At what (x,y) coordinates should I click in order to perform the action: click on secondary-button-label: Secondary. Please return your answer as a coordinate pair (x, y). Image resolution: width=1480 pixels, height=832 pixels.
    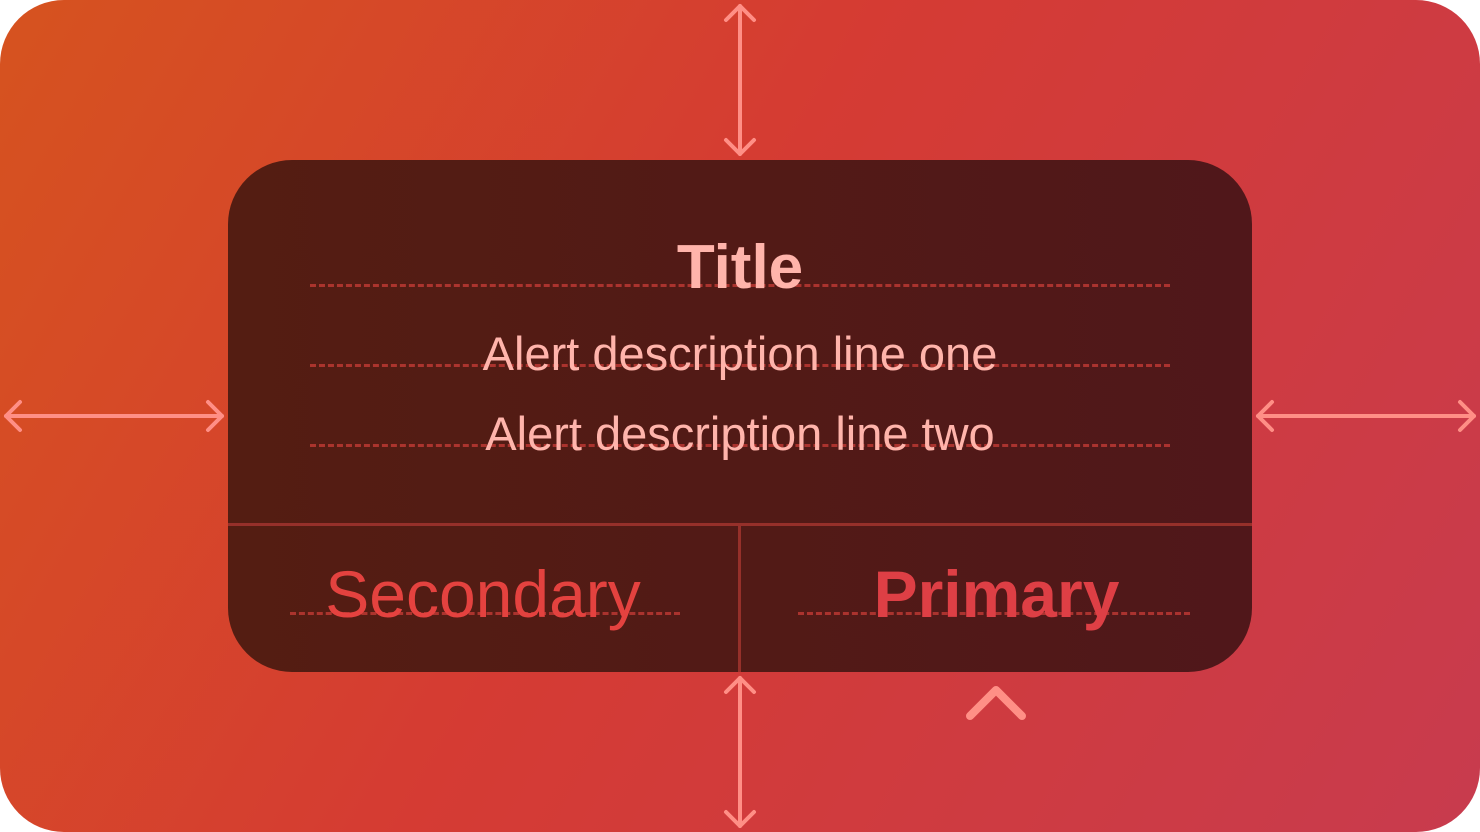
    Looking at the image, I should click on (483, 594).